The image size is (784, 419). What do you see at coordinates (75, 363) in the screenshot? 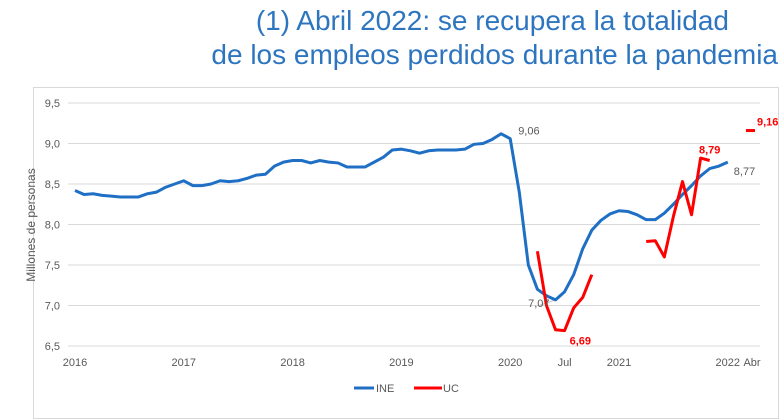
I see `x-tick-label: 2016` at bounding box center [75, 363].